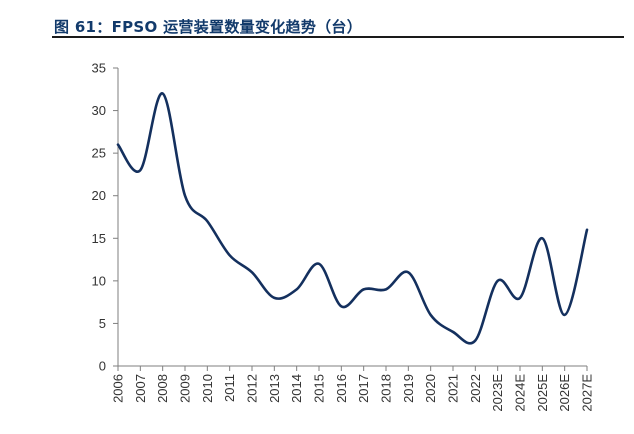 The height and width of the screenshot is (434, 634). What do you see at coordinates (99, 110) in the screenshot?
I see `y-tick-label: 30` at bounding box center [99, 110].